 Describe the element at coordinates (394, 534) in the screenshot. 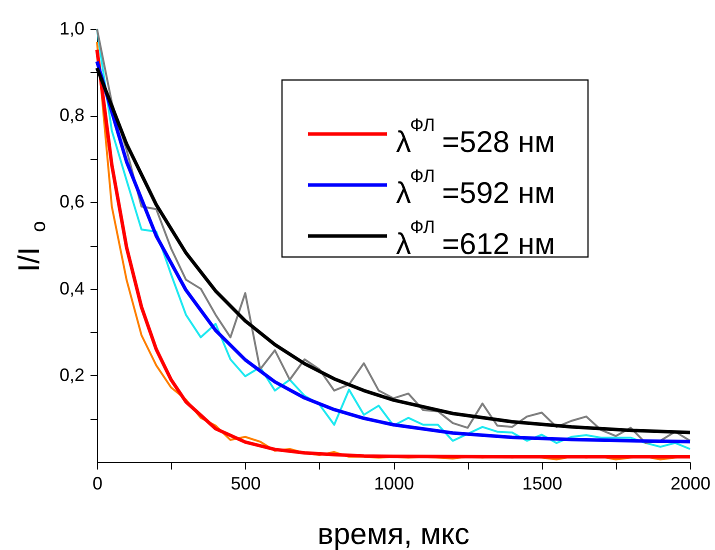

I see `x-axis-title: время, мкс` at that location.